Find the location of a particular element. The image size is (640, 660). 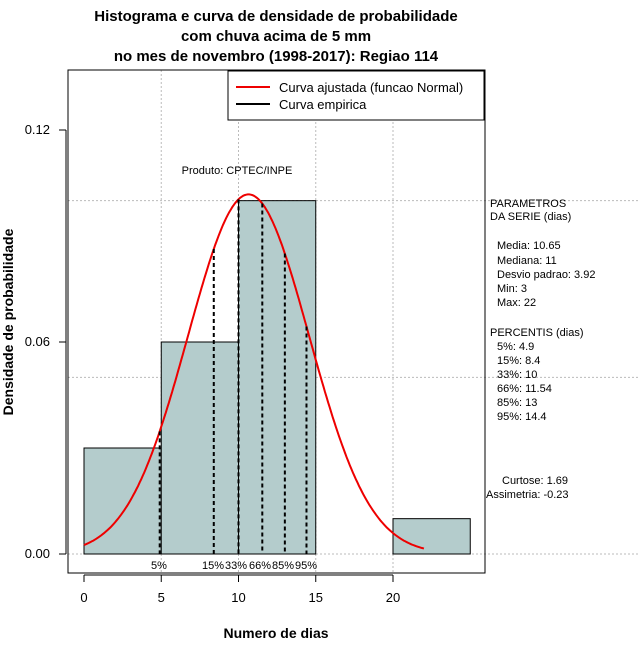

side-stat-text: Media: 10.65 is located at coordinates (529, 246).